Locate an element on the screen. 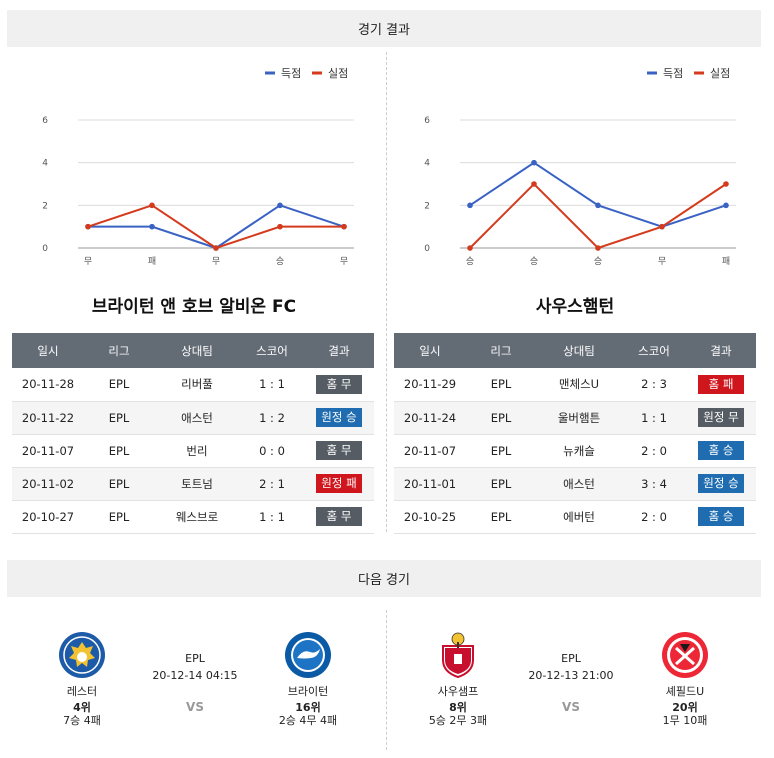 This screenshot has width=774, height=758. y-tick-label: 2 is located at coordinates (427, 206).